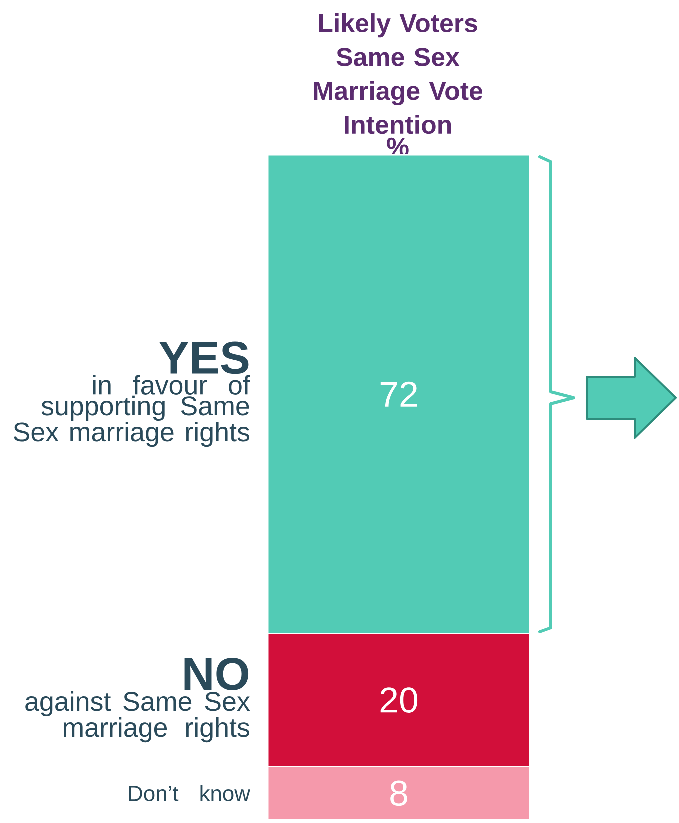 The image size is (679, 823). I want to click on text: against Same Sex marriage rights, so click(138, 717).